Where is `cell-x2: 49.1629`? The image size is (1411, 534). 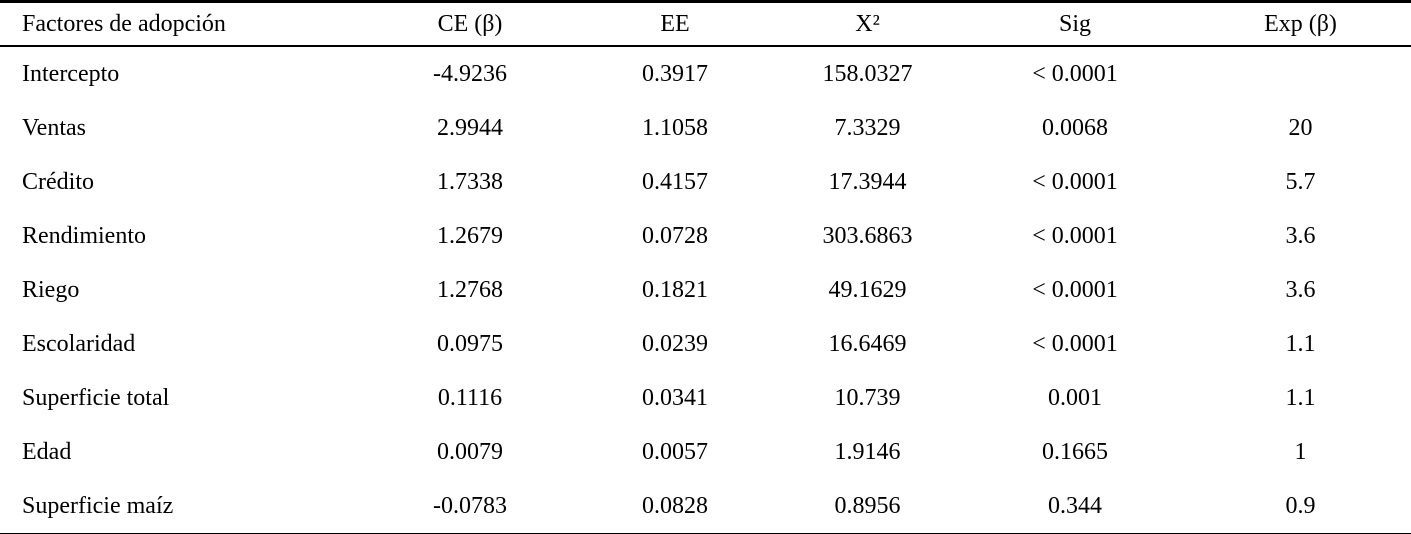 cell-x2: 49.1629 is located at coordinates (867, 289).